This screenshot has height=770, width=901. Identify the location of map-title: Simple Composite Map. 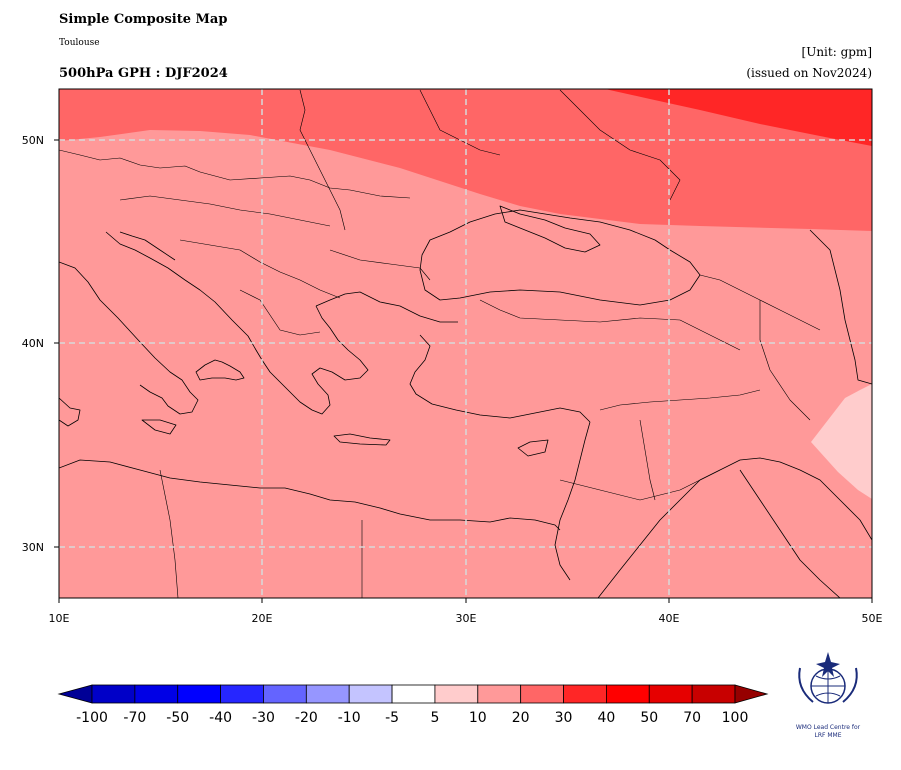
(143, 19).